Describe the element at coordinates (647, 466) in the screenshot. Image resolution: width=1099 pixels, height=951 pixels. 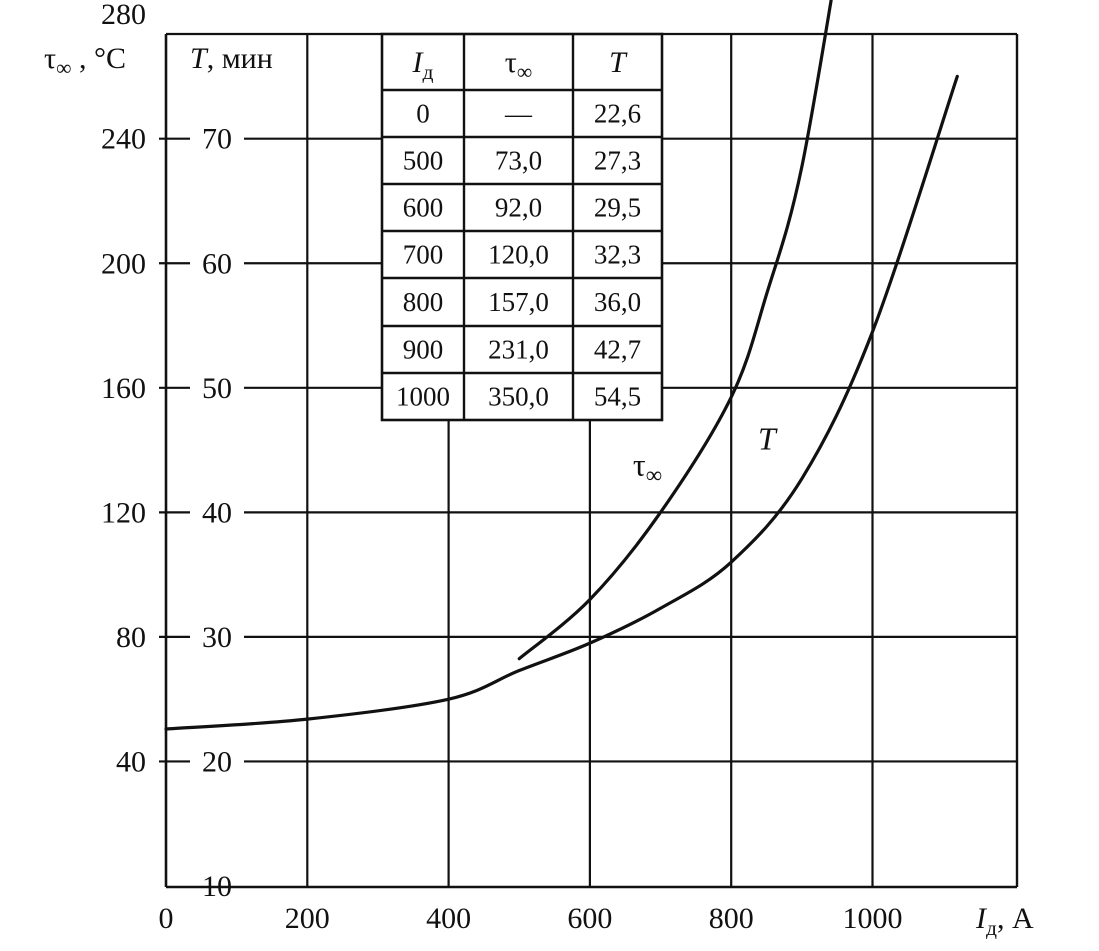
I see `curve-label-tau: τ∞` at that location.